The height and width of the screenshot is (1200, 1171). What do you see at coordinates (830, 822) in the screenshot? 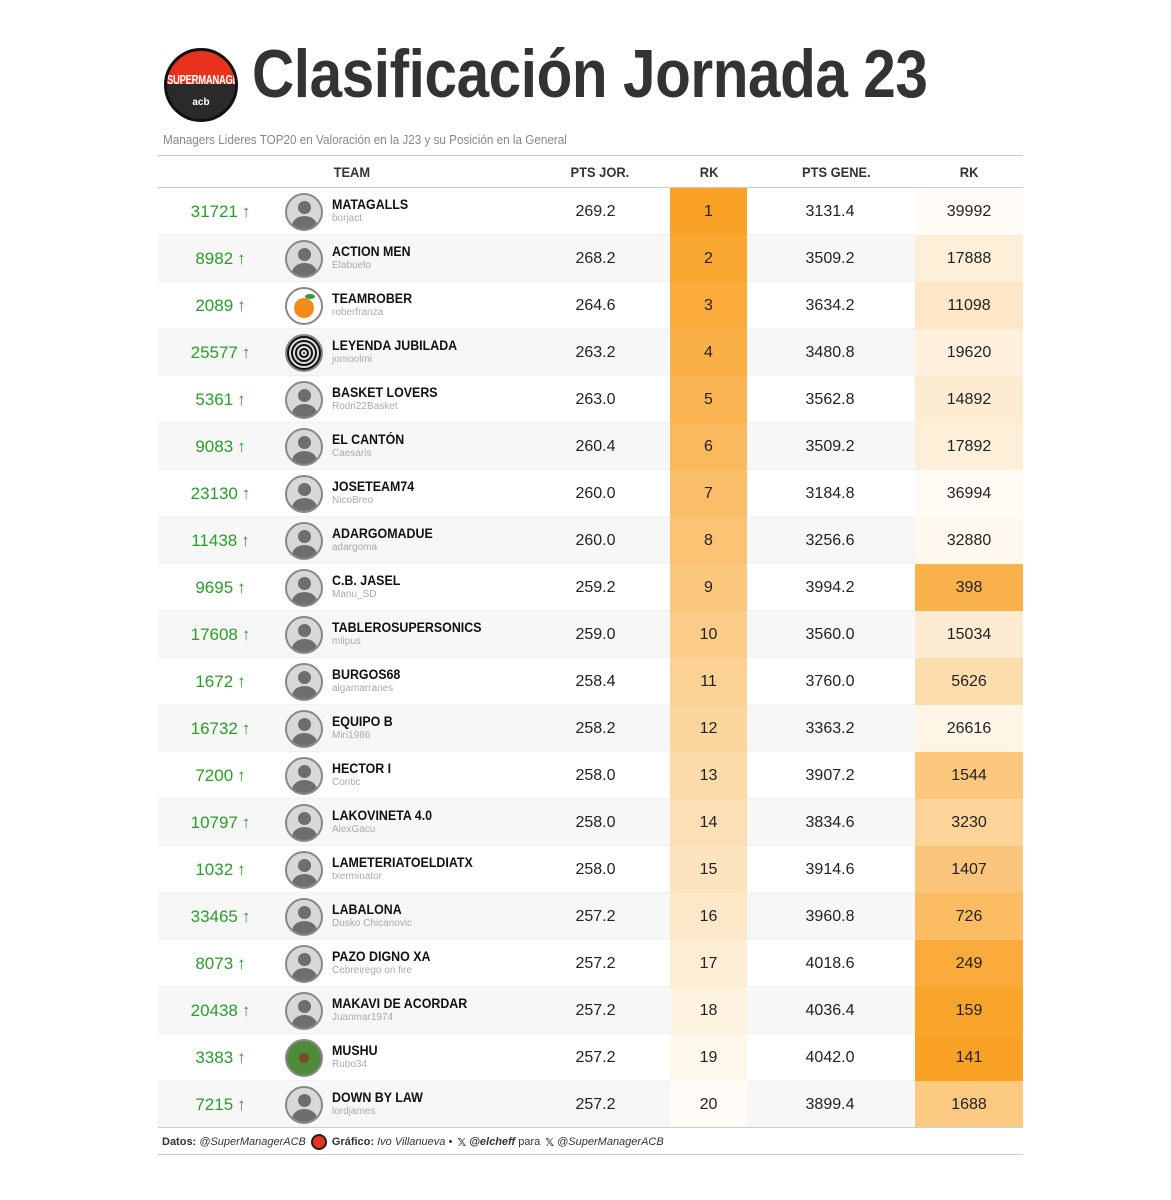
I see `pts-general: 3834.6` at bounding box center [830, 822].